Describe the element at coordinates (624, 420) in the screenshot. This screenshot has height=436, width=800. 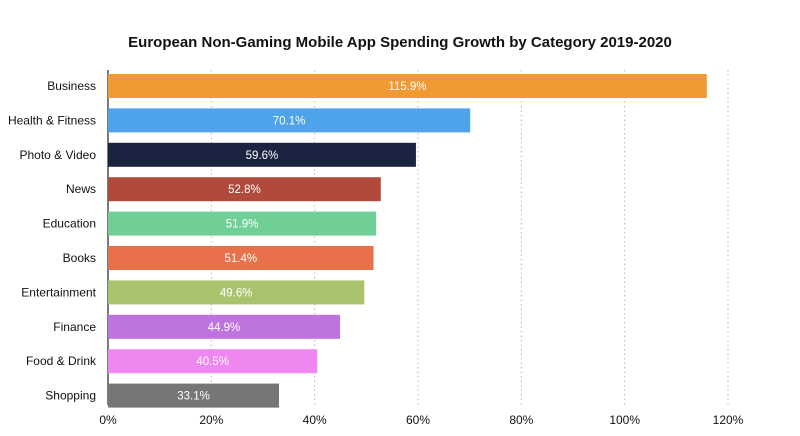
I see `x-tick-label: 100%` at that location.